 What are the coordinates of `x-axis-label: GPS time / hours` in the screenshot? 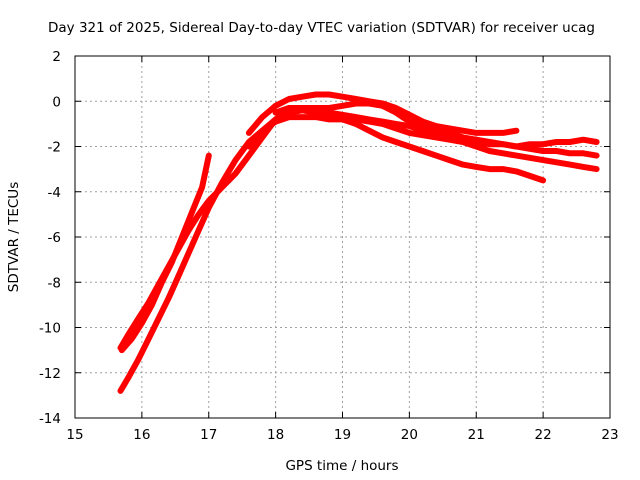 It's located at (341, 466).